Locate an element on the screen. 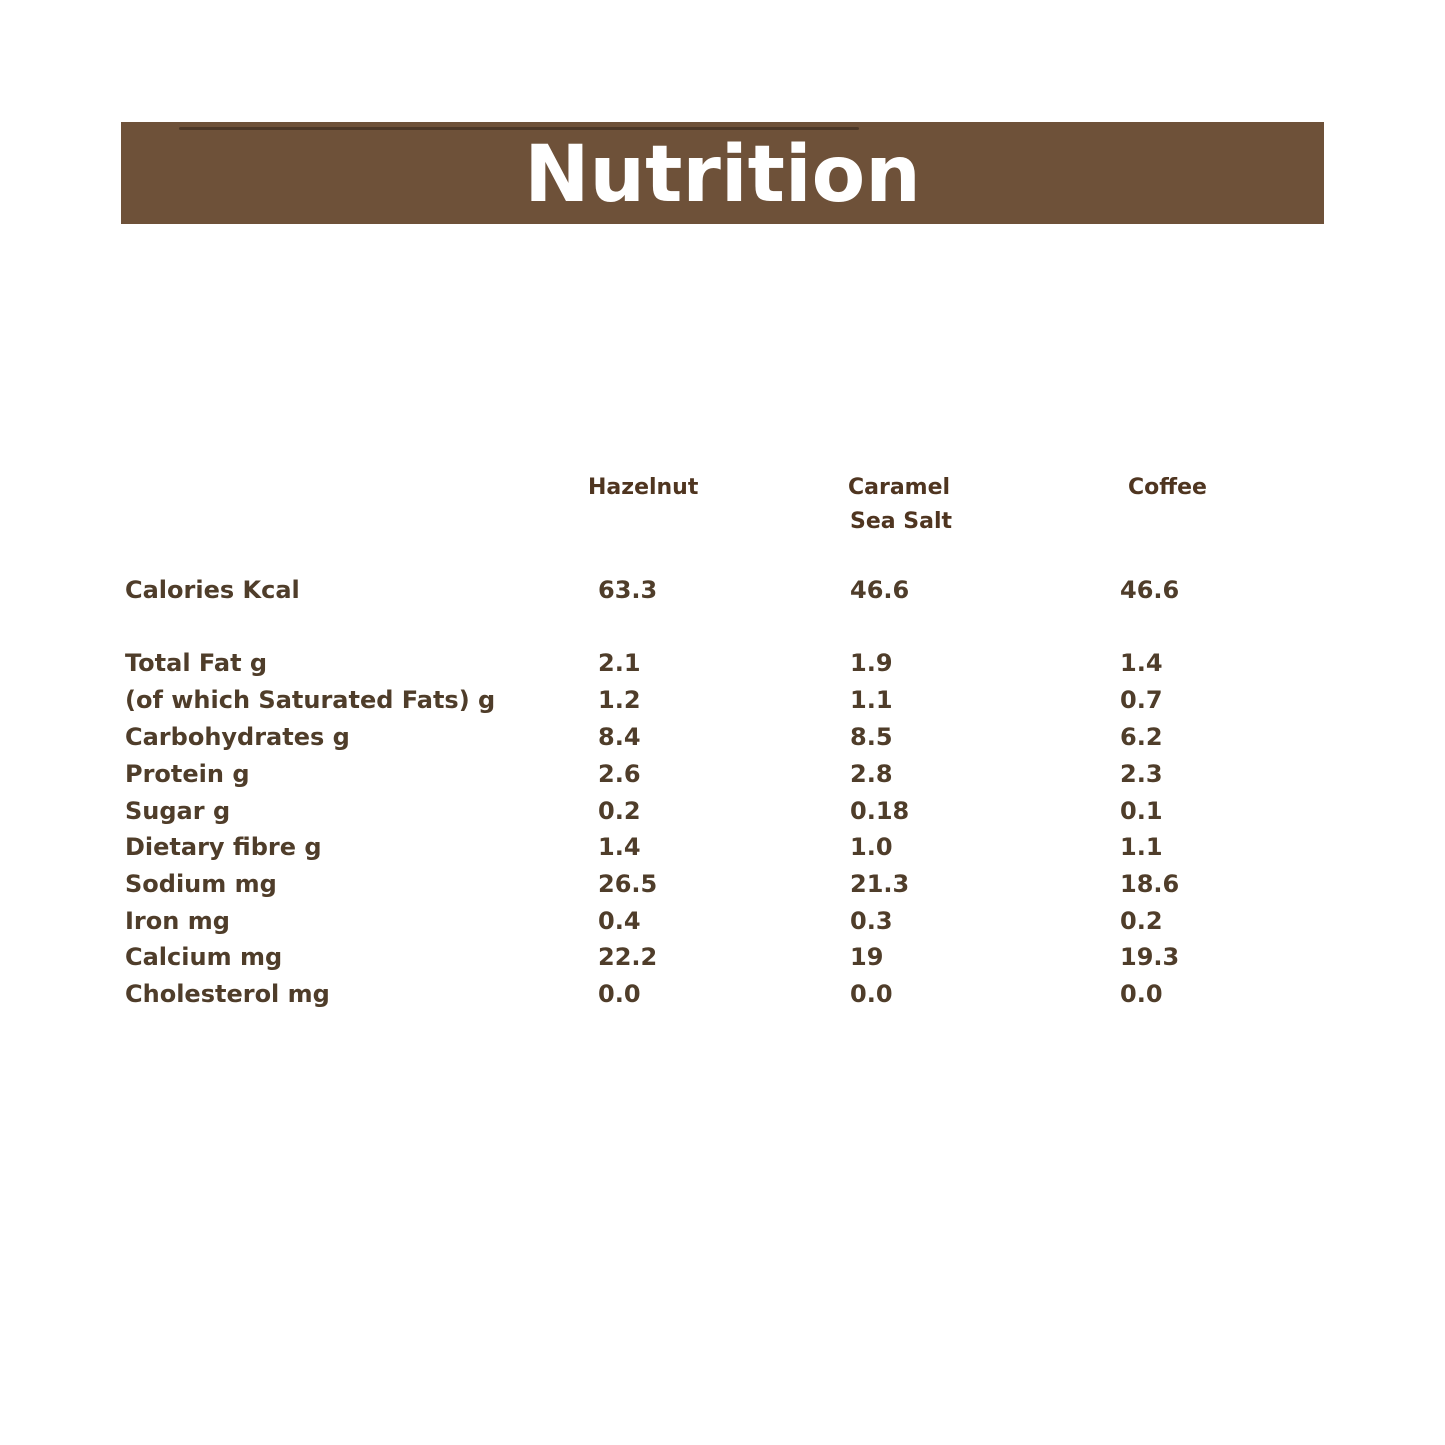 Image resolution: width=1445 pixels, height=1445 pixels. row-label-cholesterol: Cholesterol mg is located at coordinates (227, 994).